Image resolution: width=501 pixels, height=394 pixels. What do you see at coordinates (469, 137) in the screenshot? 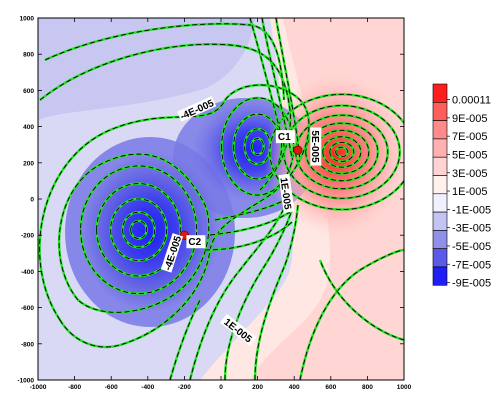
I see `colorbar-label: 7E-005` at bounding box center [469, 137].